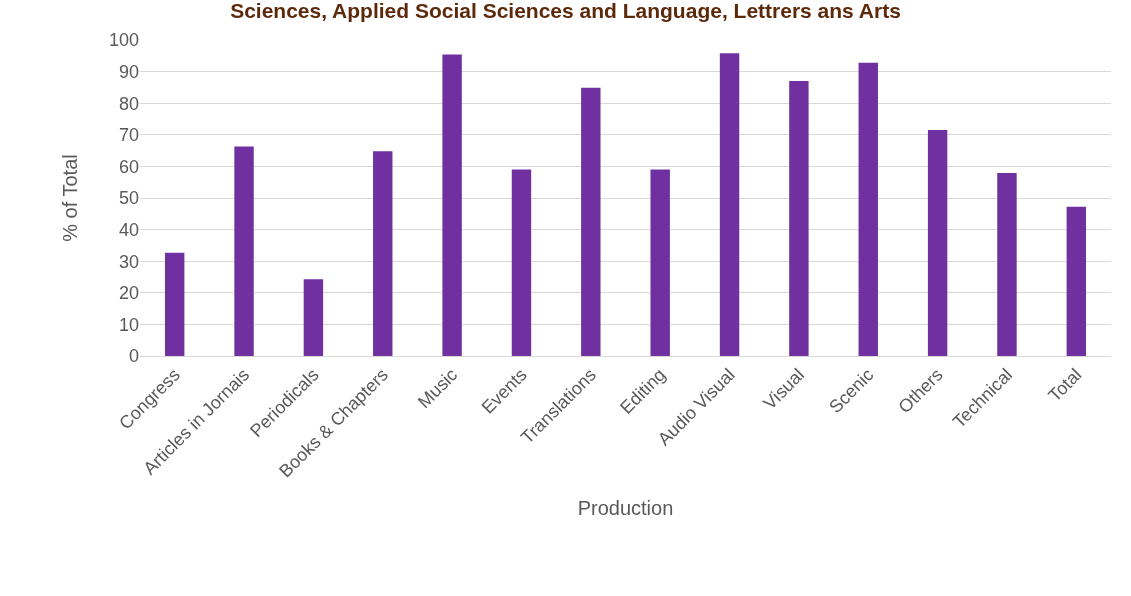 The height and width of the screenshot is (596, 1131). I want to click on y-tick-label: 90, so click(128, 71).